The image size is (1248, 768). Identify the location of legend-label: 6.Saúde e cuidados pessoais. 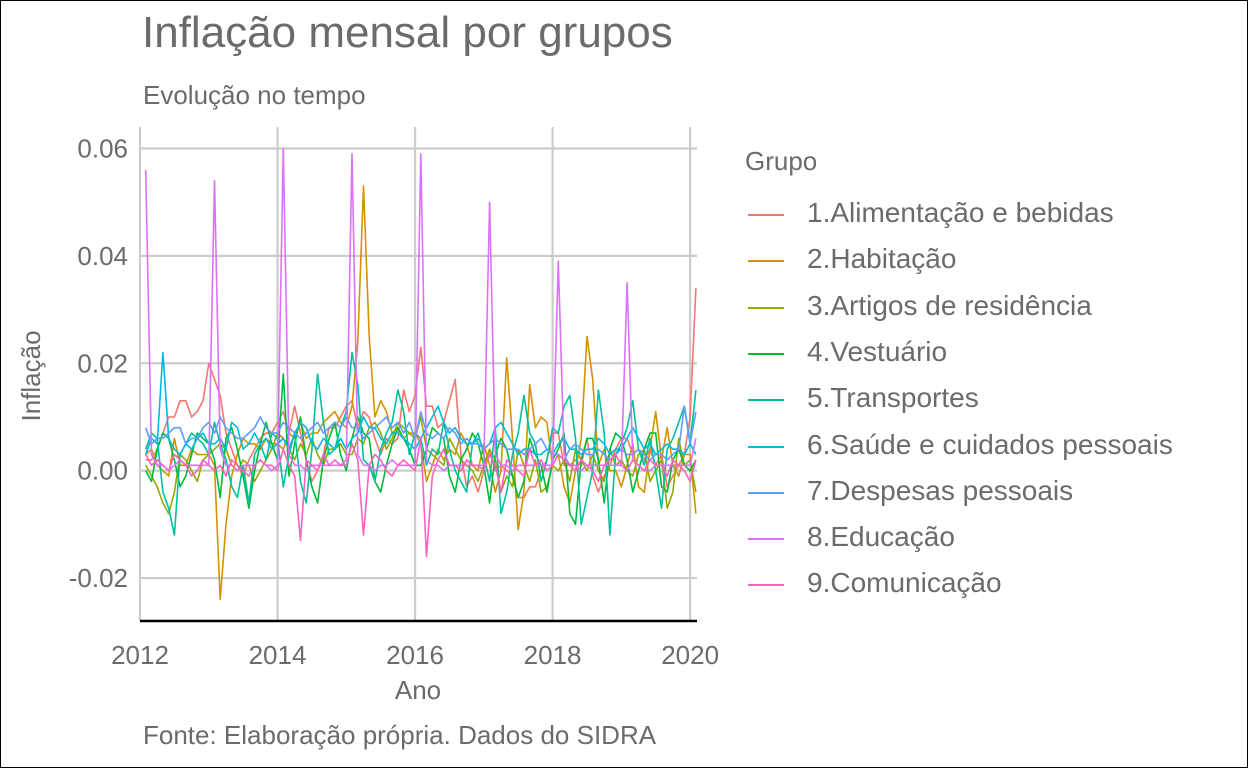
(990, 444).